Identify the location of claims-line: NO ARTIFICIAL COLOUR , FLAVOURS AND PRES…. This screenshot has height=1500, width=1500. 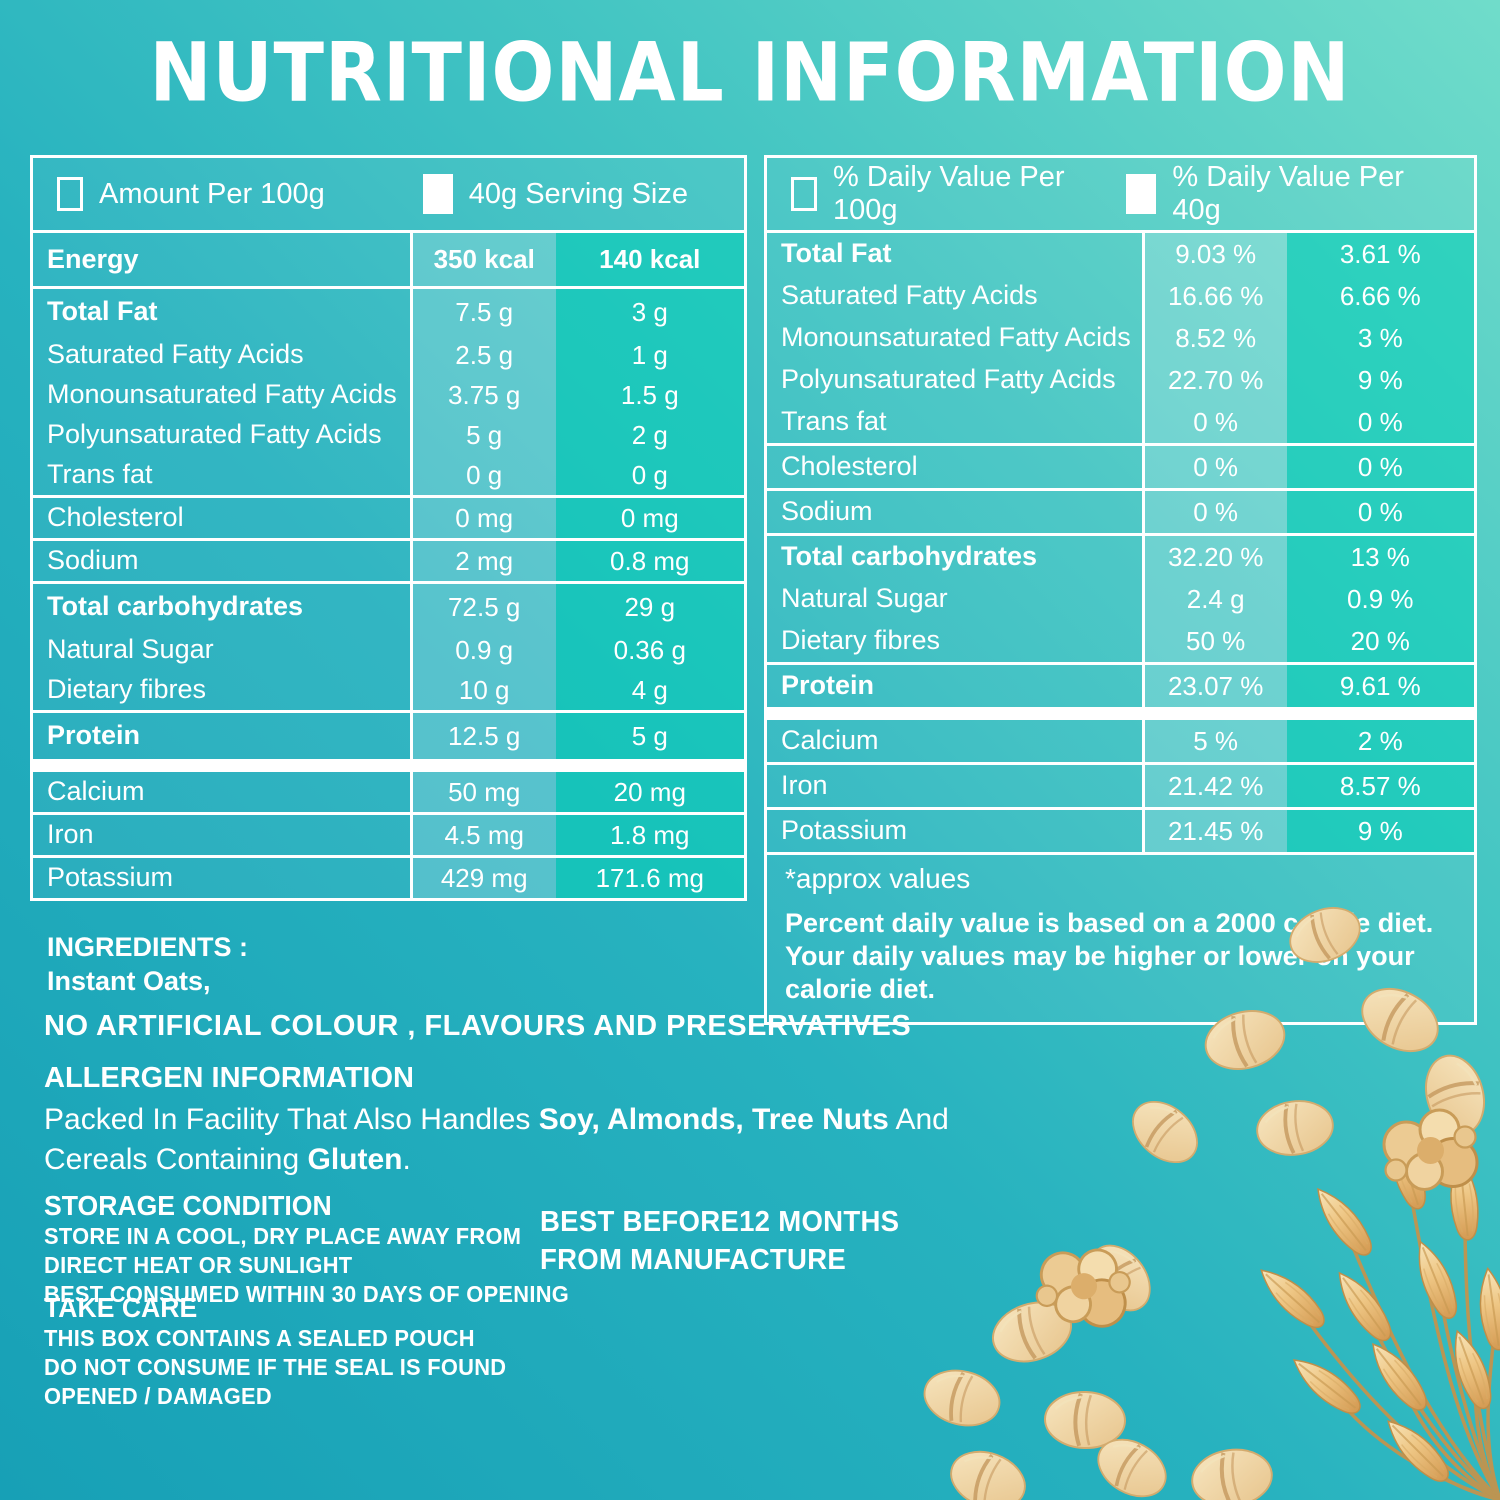
(478, 1026).